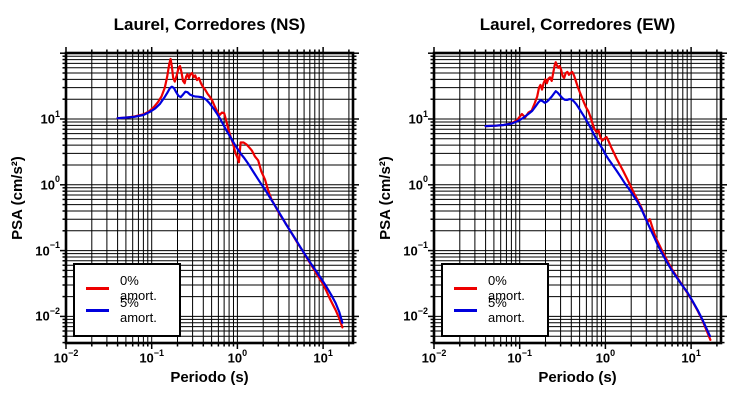  What do you see at coordinates (209, 24) in the screenshot?
I see `chart-title-ns: Laurel, Corredores (NS)` at bounding box center [209, 24].